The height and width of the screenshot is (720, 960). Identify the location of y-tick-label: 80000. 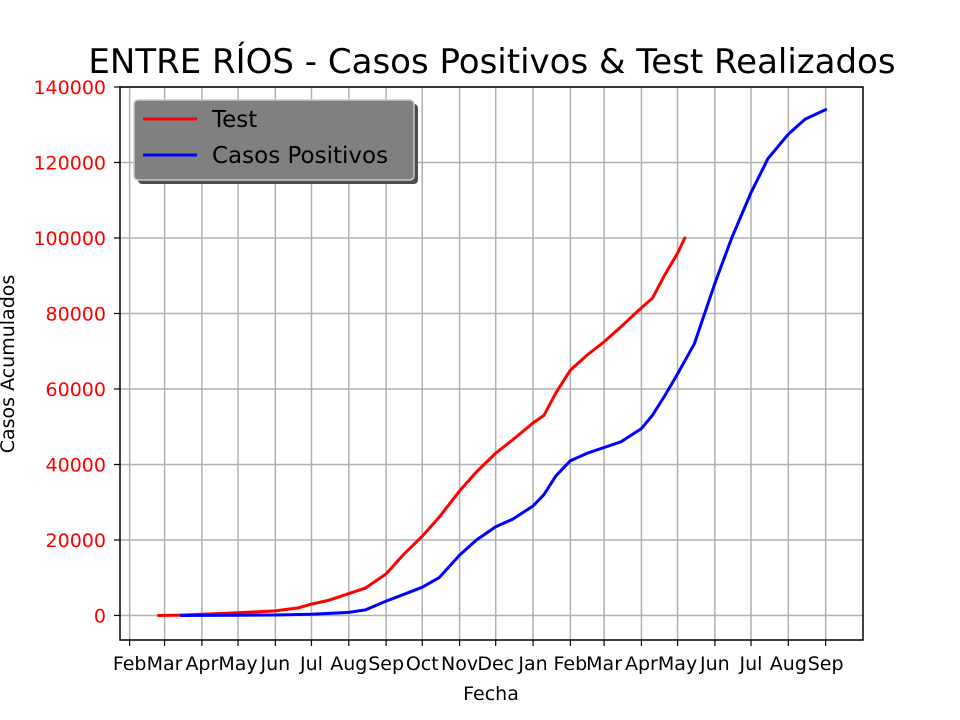
(76, 314).